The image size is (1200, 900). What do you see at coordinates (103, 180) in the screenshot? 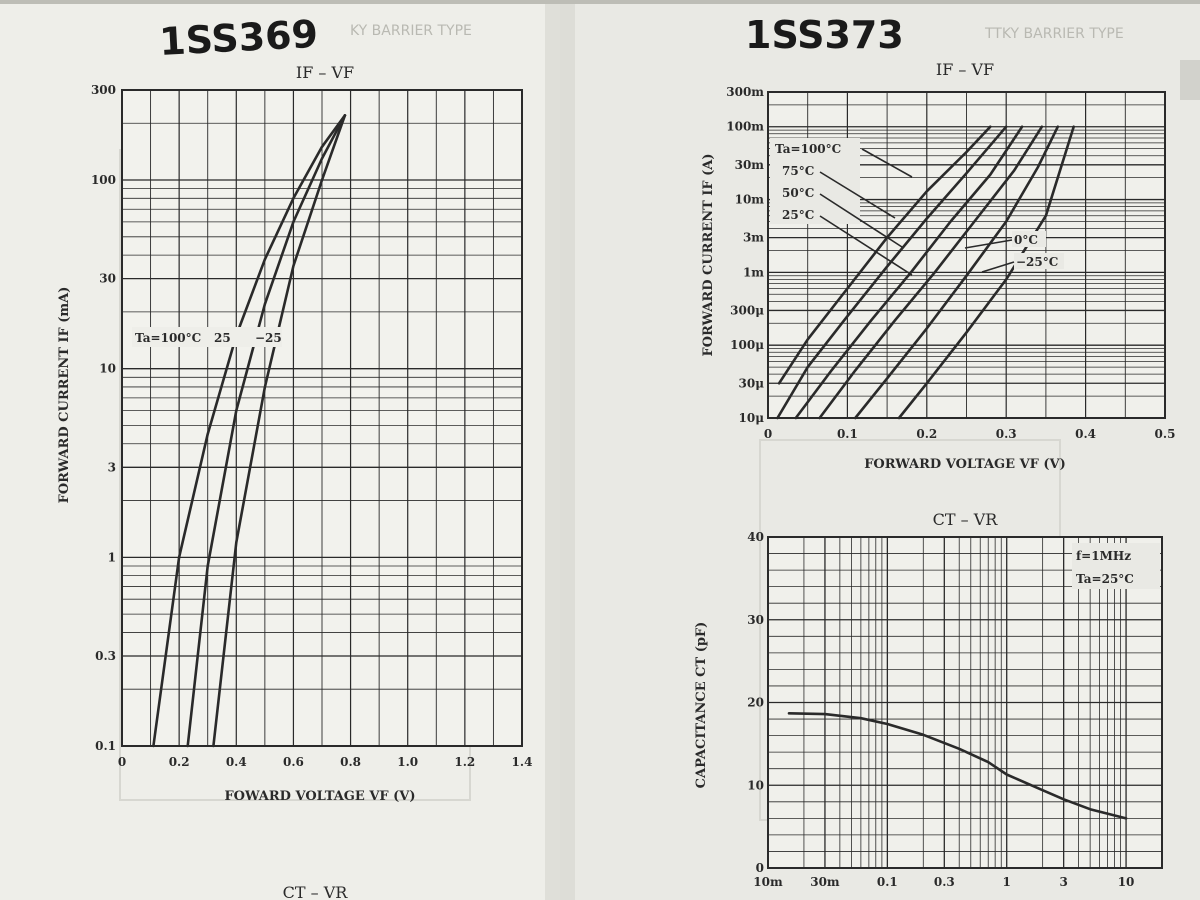
I see `chart1-y-tick: 100` at bounding box center [103, 180].